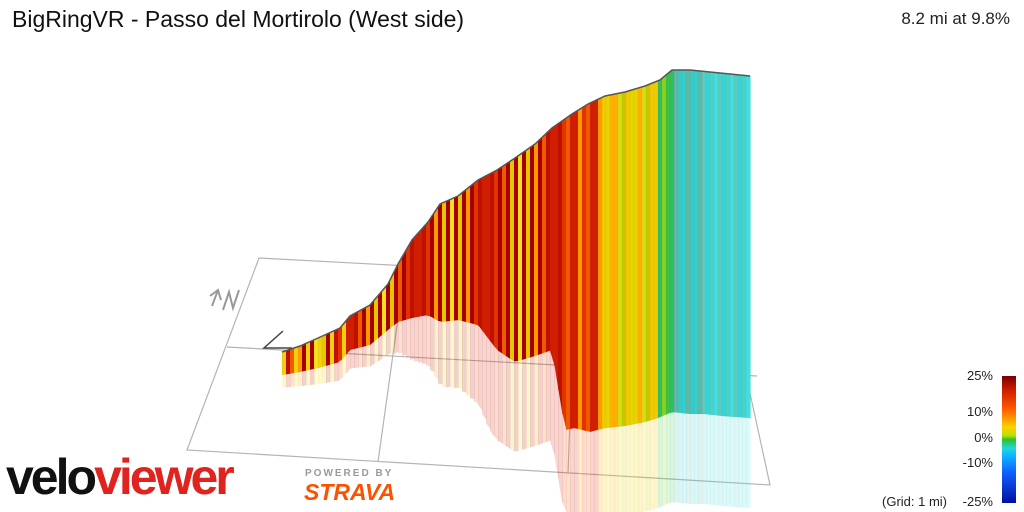 This screenshot has height=512, width=1024. What do you see at coordinates (979, 375) in the screenshot?
I see `legend-label-max: 25%` at bounding box center [979, 375].